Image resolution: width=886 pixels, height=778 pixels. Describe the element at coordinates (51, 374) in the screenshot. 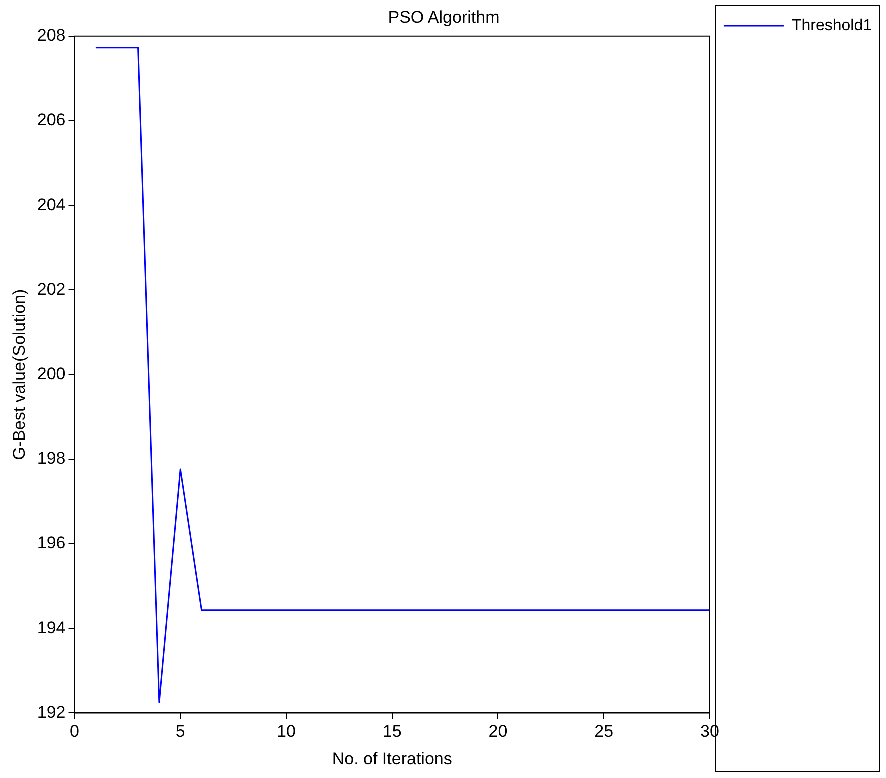

I see `y-tick-label: 200` at that location.